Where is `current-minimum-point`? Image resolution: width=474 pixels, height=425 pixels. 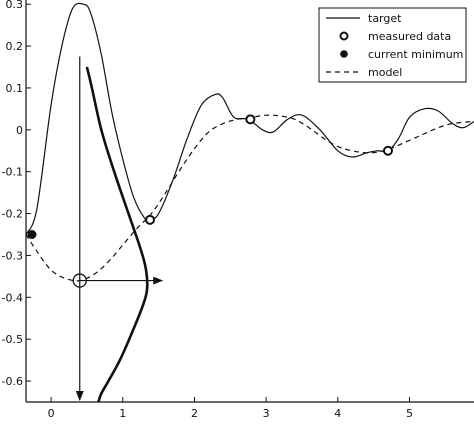
current-minimum-point is located at coordinates (32, 234).